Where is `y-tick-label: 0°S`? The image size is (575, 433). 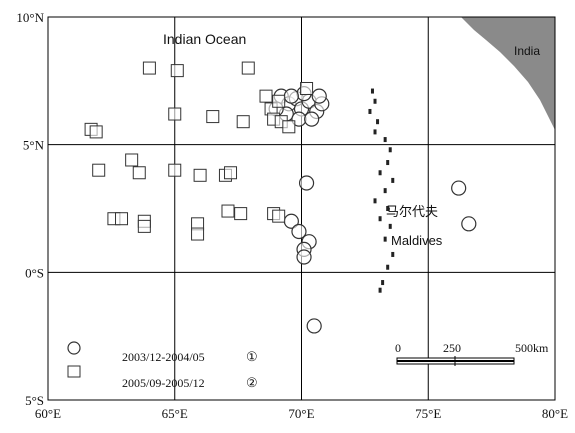
y-tick-label: 0°S is located at coordinates (34, 272).